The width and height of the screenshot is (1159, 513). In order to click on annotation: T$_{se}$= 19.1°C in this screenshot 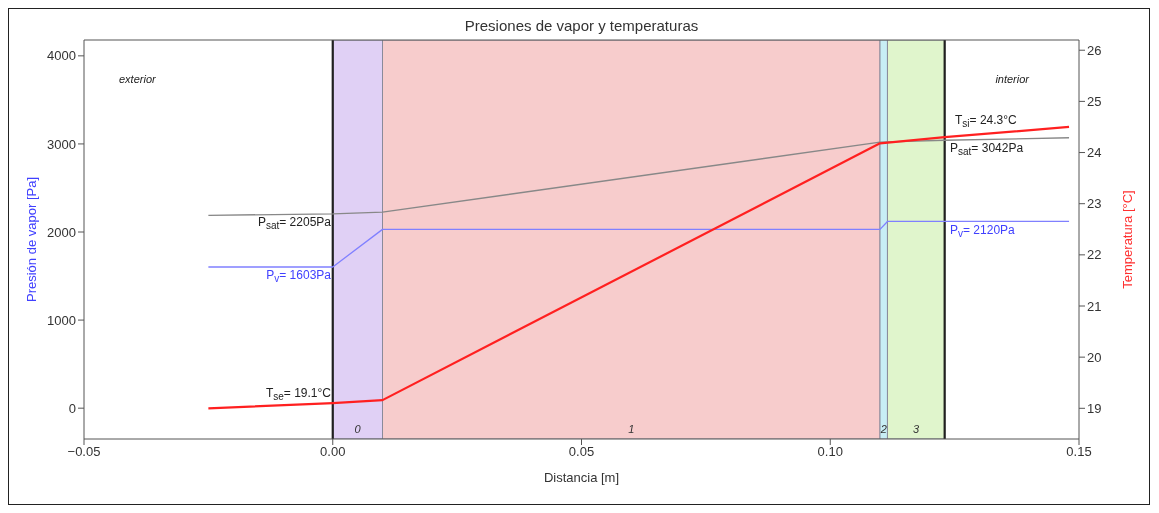, I will do `click(298, 394)`.